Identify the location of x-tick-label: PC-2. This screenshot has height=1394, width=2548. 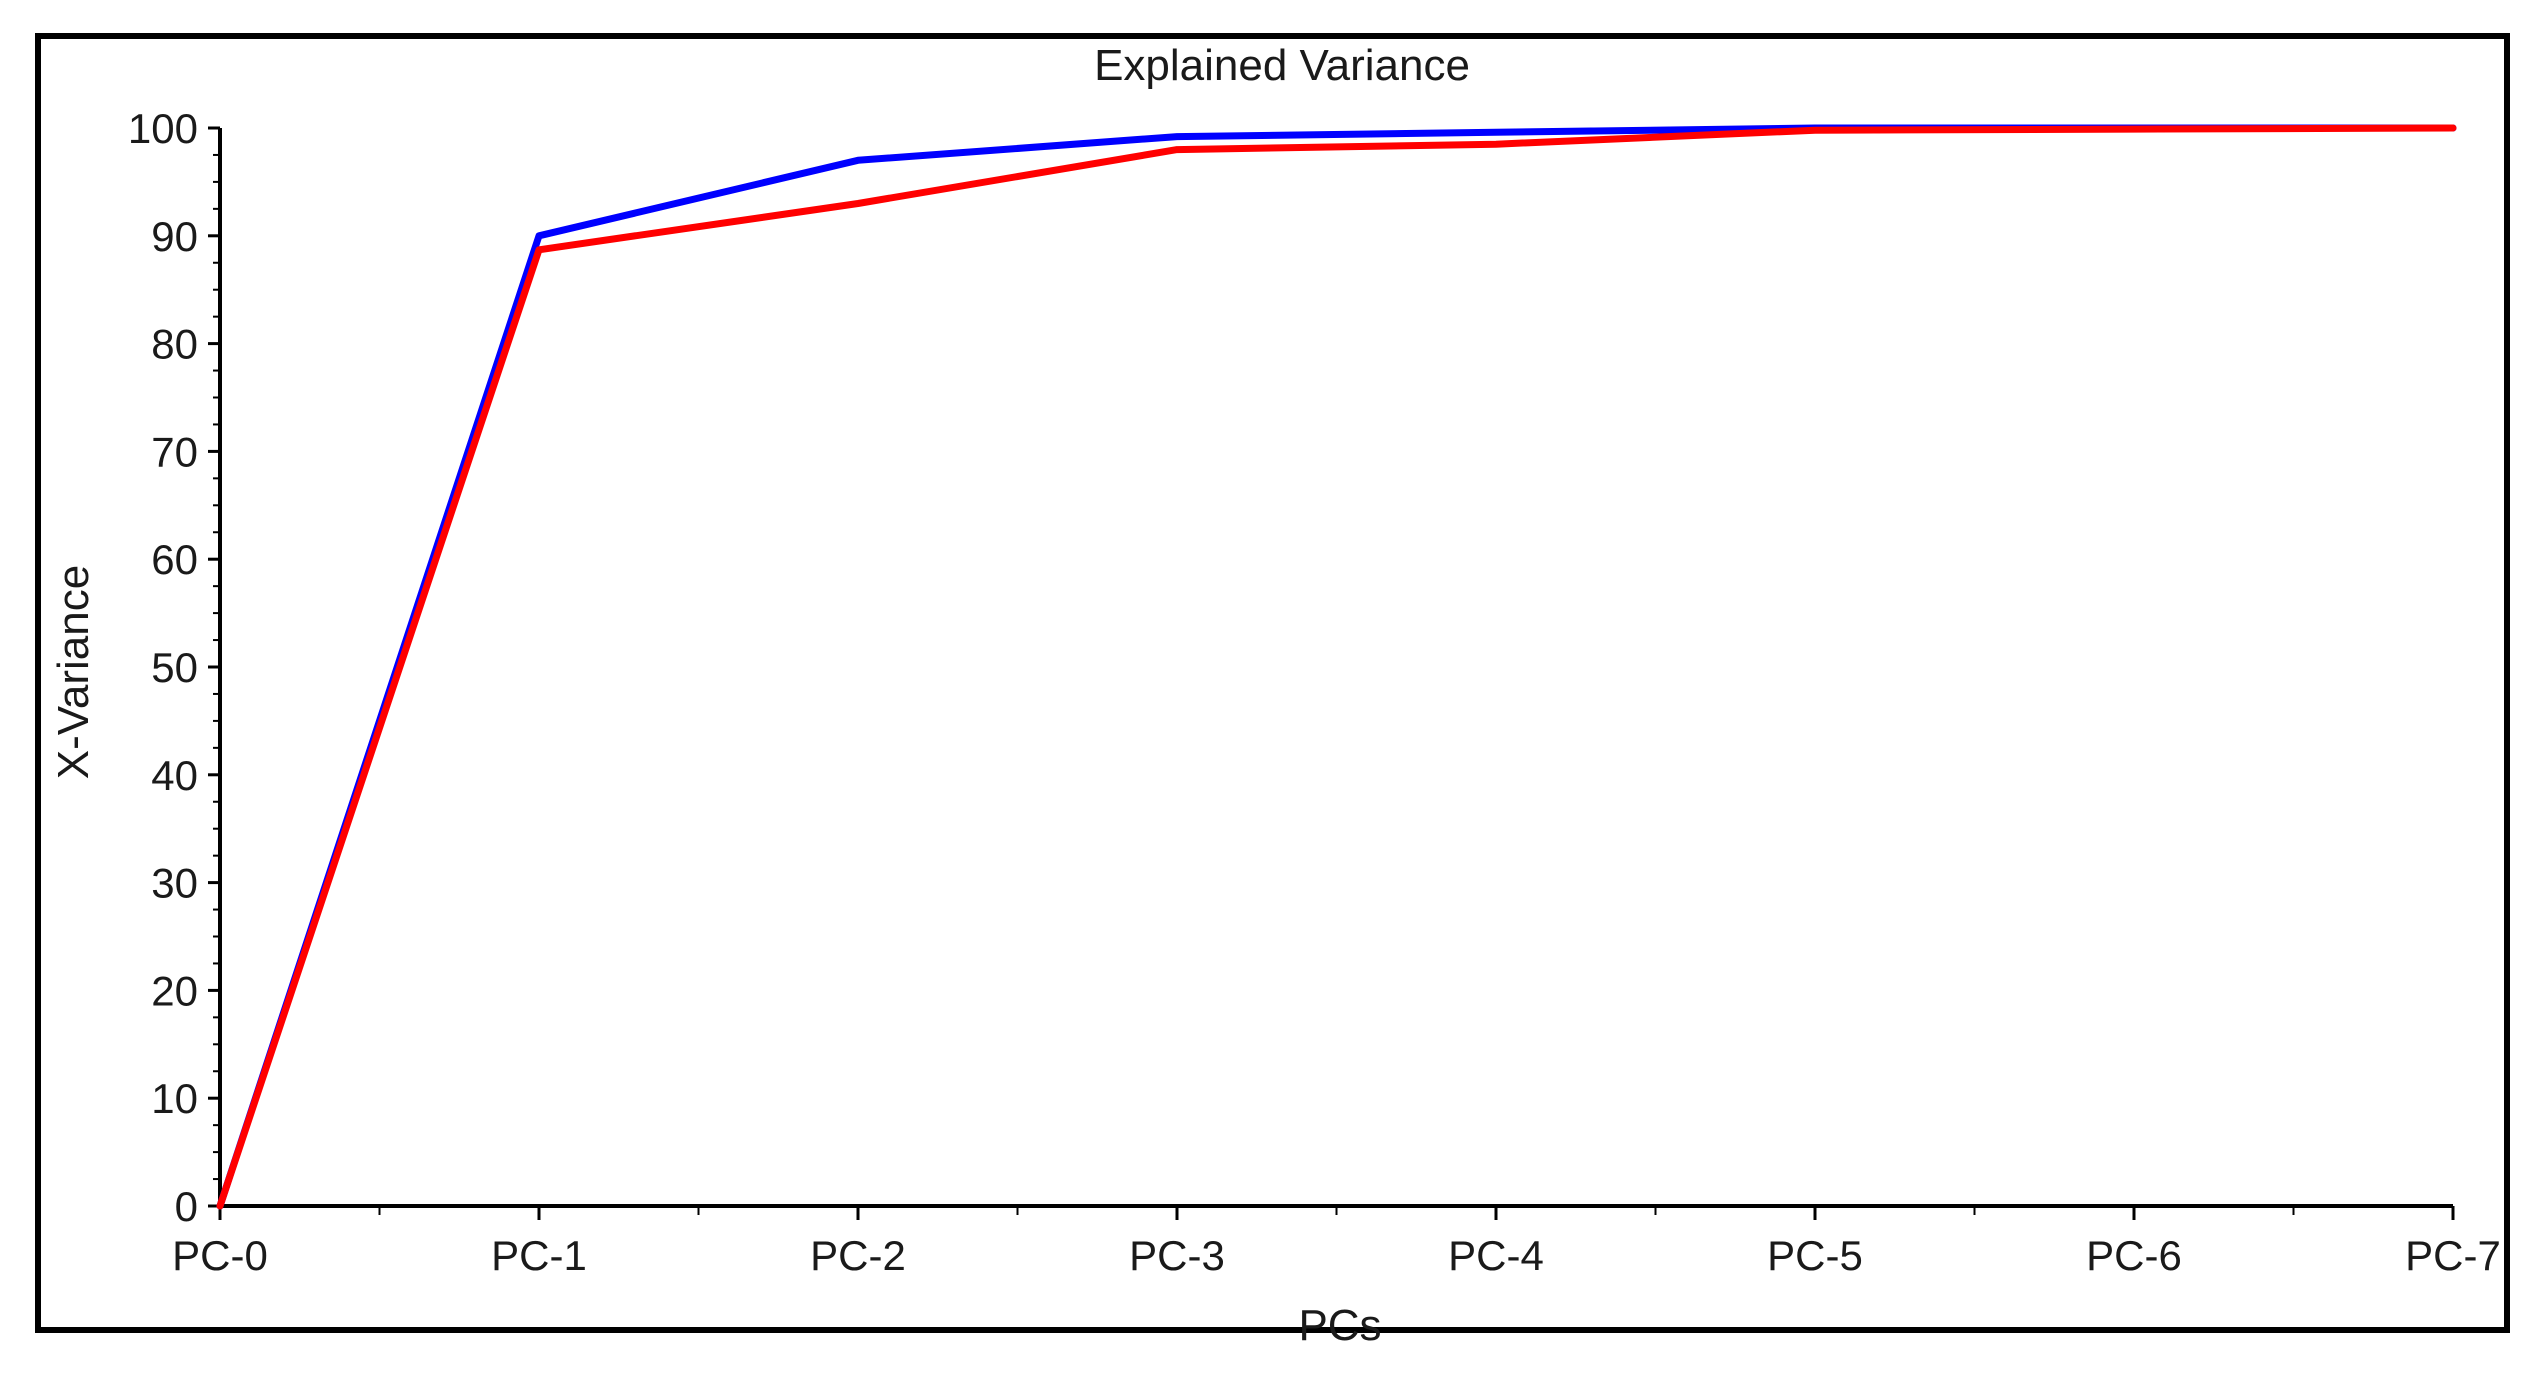
(858, 1255).